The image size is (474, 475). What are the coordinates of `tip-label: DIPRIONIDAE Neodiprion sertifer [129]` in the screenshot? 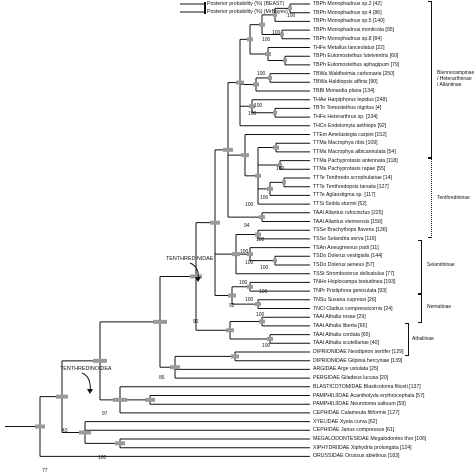 It's located at (358, 352).